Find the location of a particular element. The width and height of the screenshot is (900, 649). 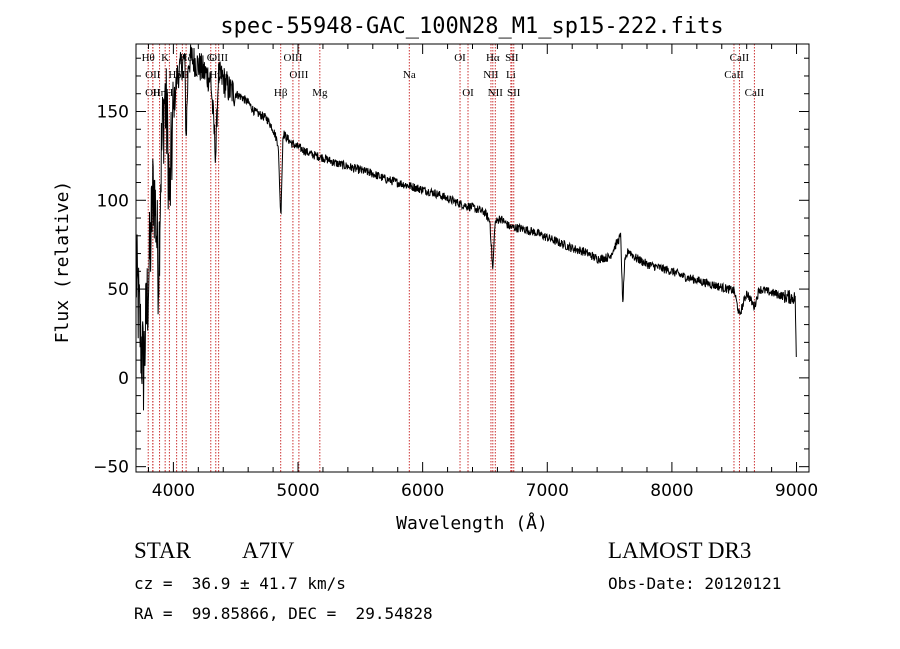

spectral-line-label: Mg is located at coordinates (320, 93).